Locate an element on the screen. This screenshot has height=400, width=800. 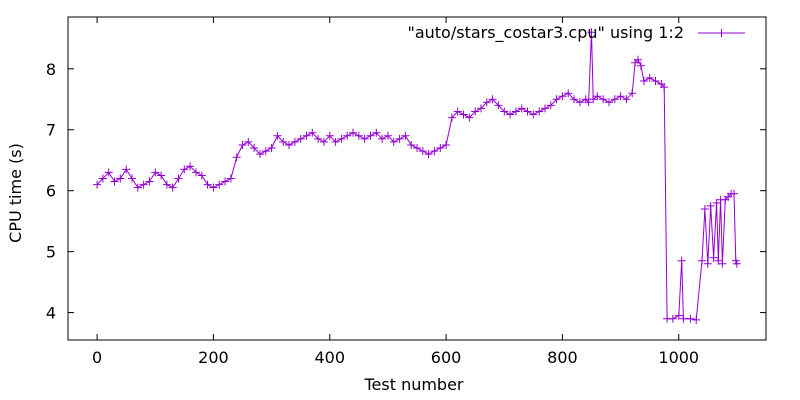
y-tick-label: 6 is located at coordinates (51, 191).